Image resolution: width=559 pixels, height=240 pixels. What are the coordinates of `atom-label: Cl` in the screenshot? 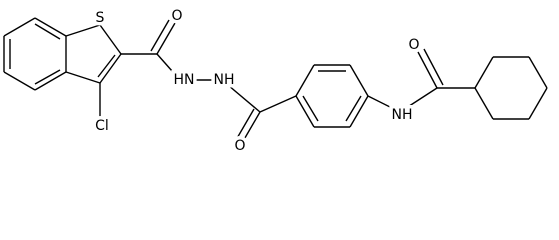 It's located at (102, 126).